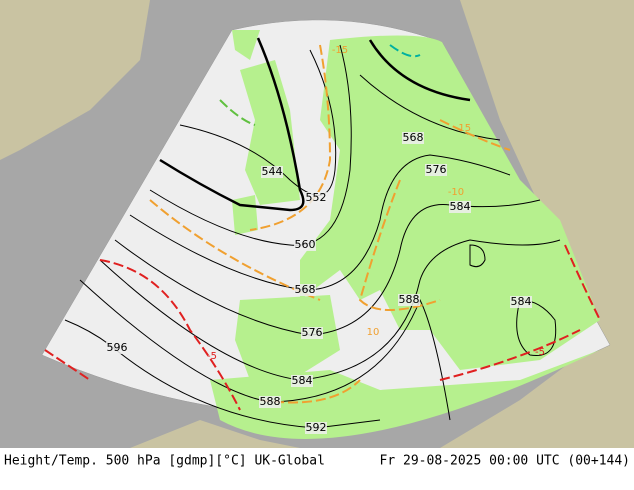  Describe the element at coordinates (270, 132) in the screenshot. I see `britain` at that location.